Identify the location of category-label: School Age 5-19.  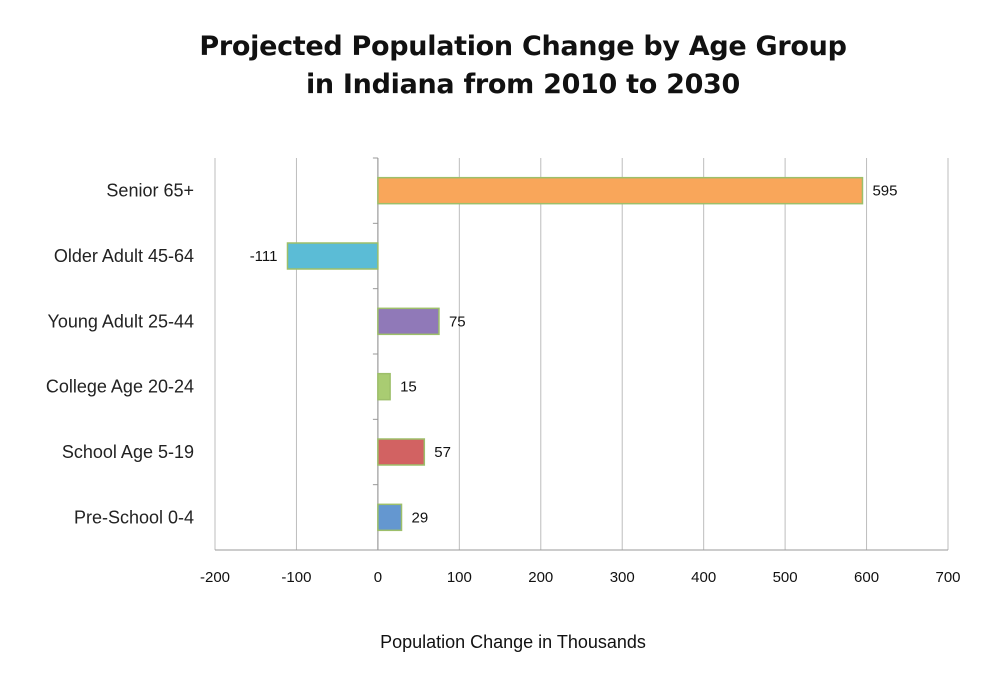
(128, 452).